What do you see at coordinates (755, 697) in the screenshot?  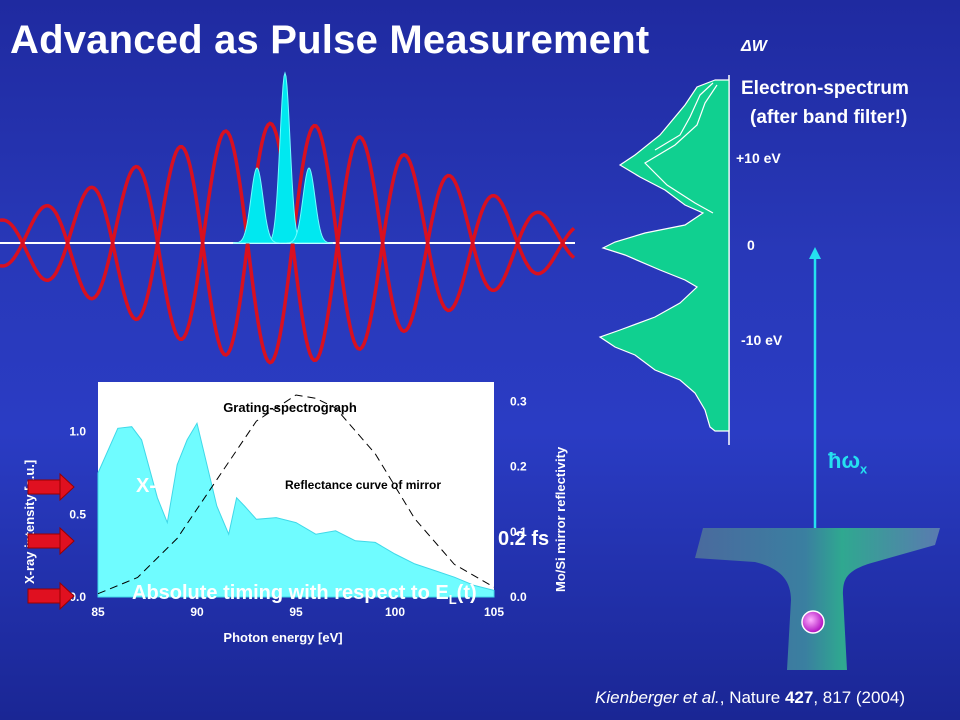 I see `reference-journal: Nature` at bounding box center [755, 697].